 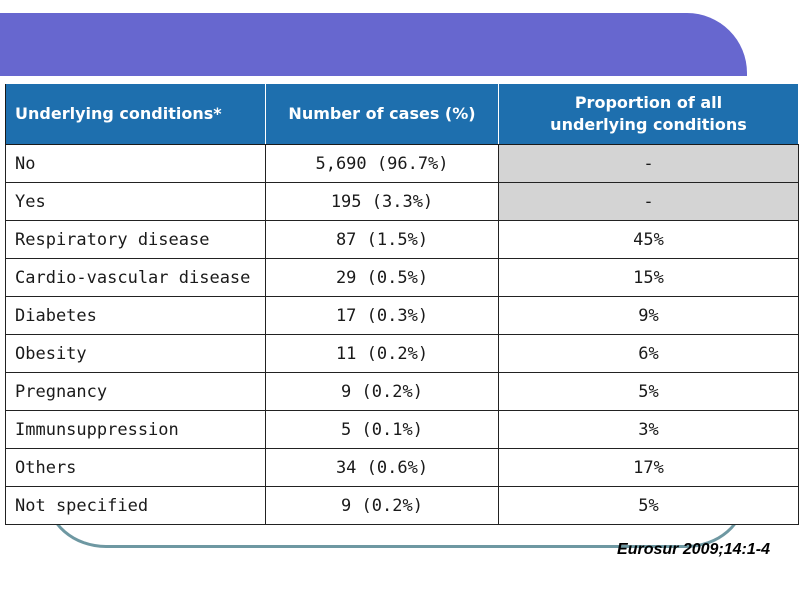 I want to click on table-row: Pregnancy 9 (0.2%) 5%, so click(x=402, y=391).